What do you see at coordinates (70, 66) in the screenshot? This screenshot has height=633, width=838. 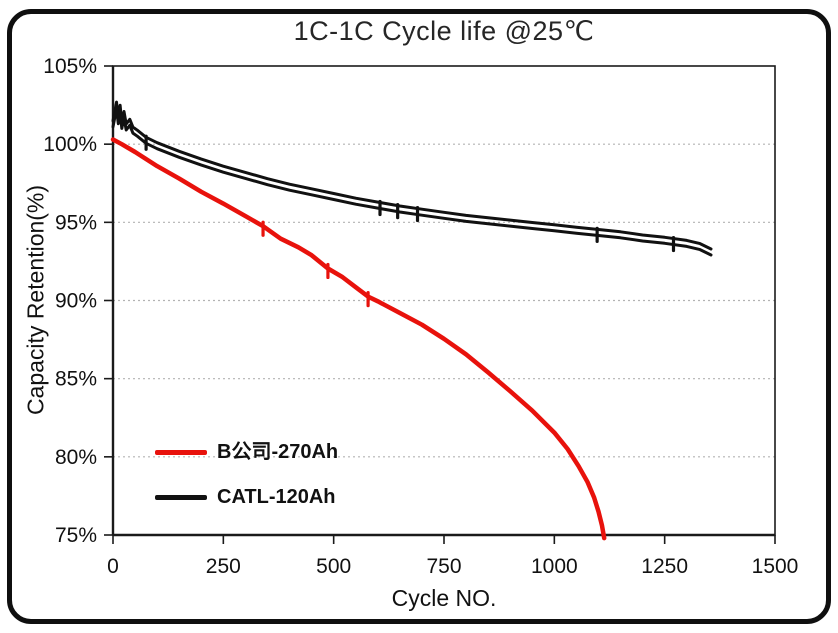 I see `y-tick-label: 105%` at bounding box center [70, 66].